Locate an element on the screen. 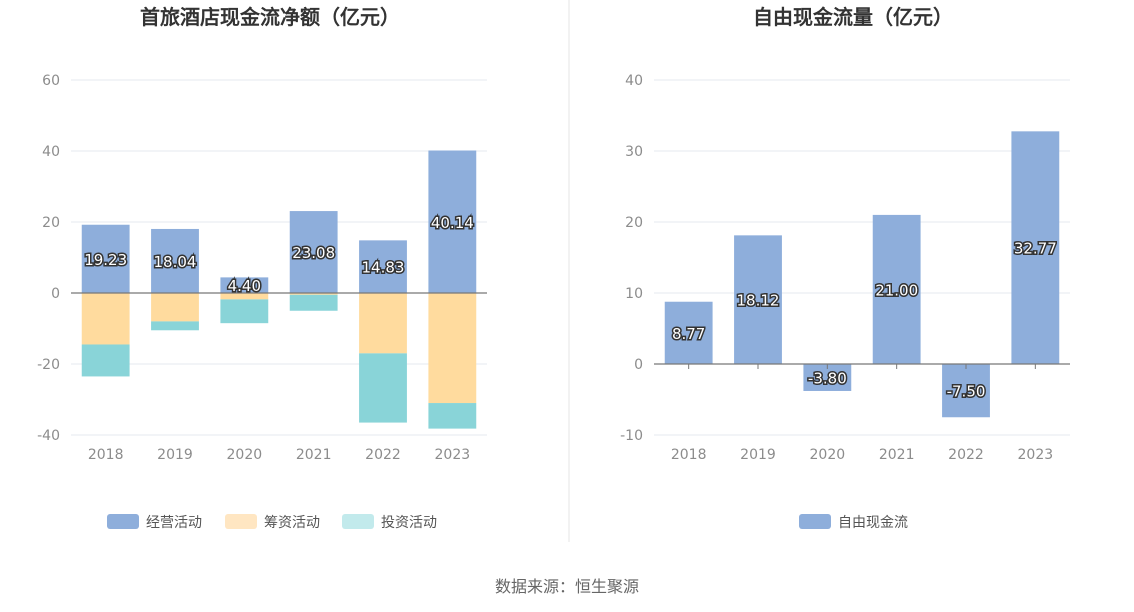 Image resolution: width=1134 pixels, height=612 pixels. y-tick-label: -20 is located at coordinates (48, 365).